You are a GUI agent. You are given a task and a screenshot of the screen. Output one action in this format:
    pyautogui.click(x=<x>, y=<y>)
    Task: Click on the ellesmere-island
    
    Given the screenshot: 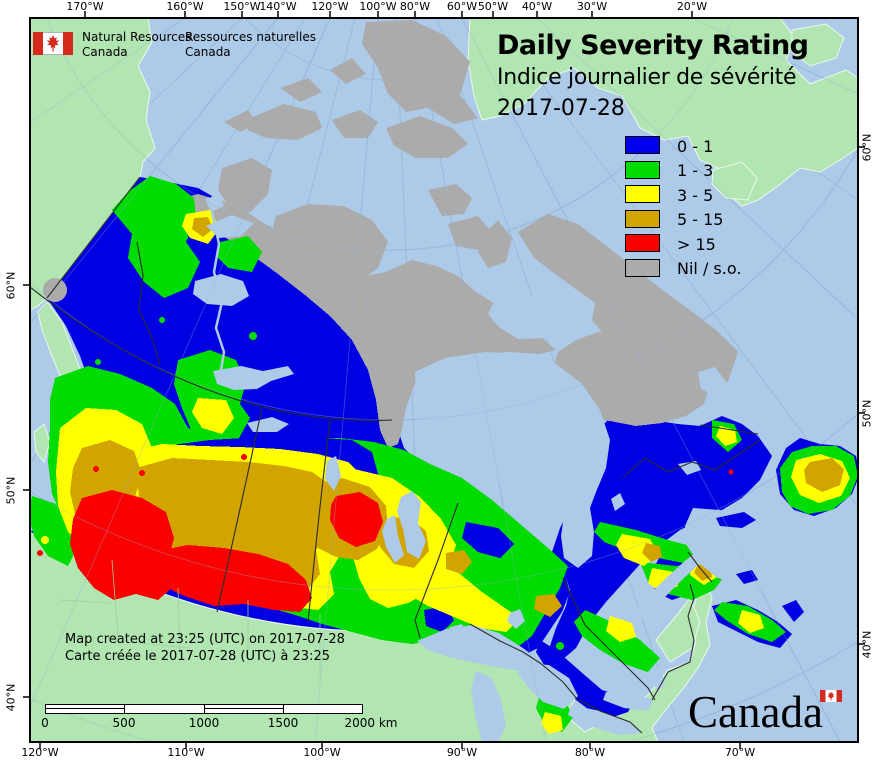 What is the action you would take?
    pyautogui.click(x=420, y=72)
    